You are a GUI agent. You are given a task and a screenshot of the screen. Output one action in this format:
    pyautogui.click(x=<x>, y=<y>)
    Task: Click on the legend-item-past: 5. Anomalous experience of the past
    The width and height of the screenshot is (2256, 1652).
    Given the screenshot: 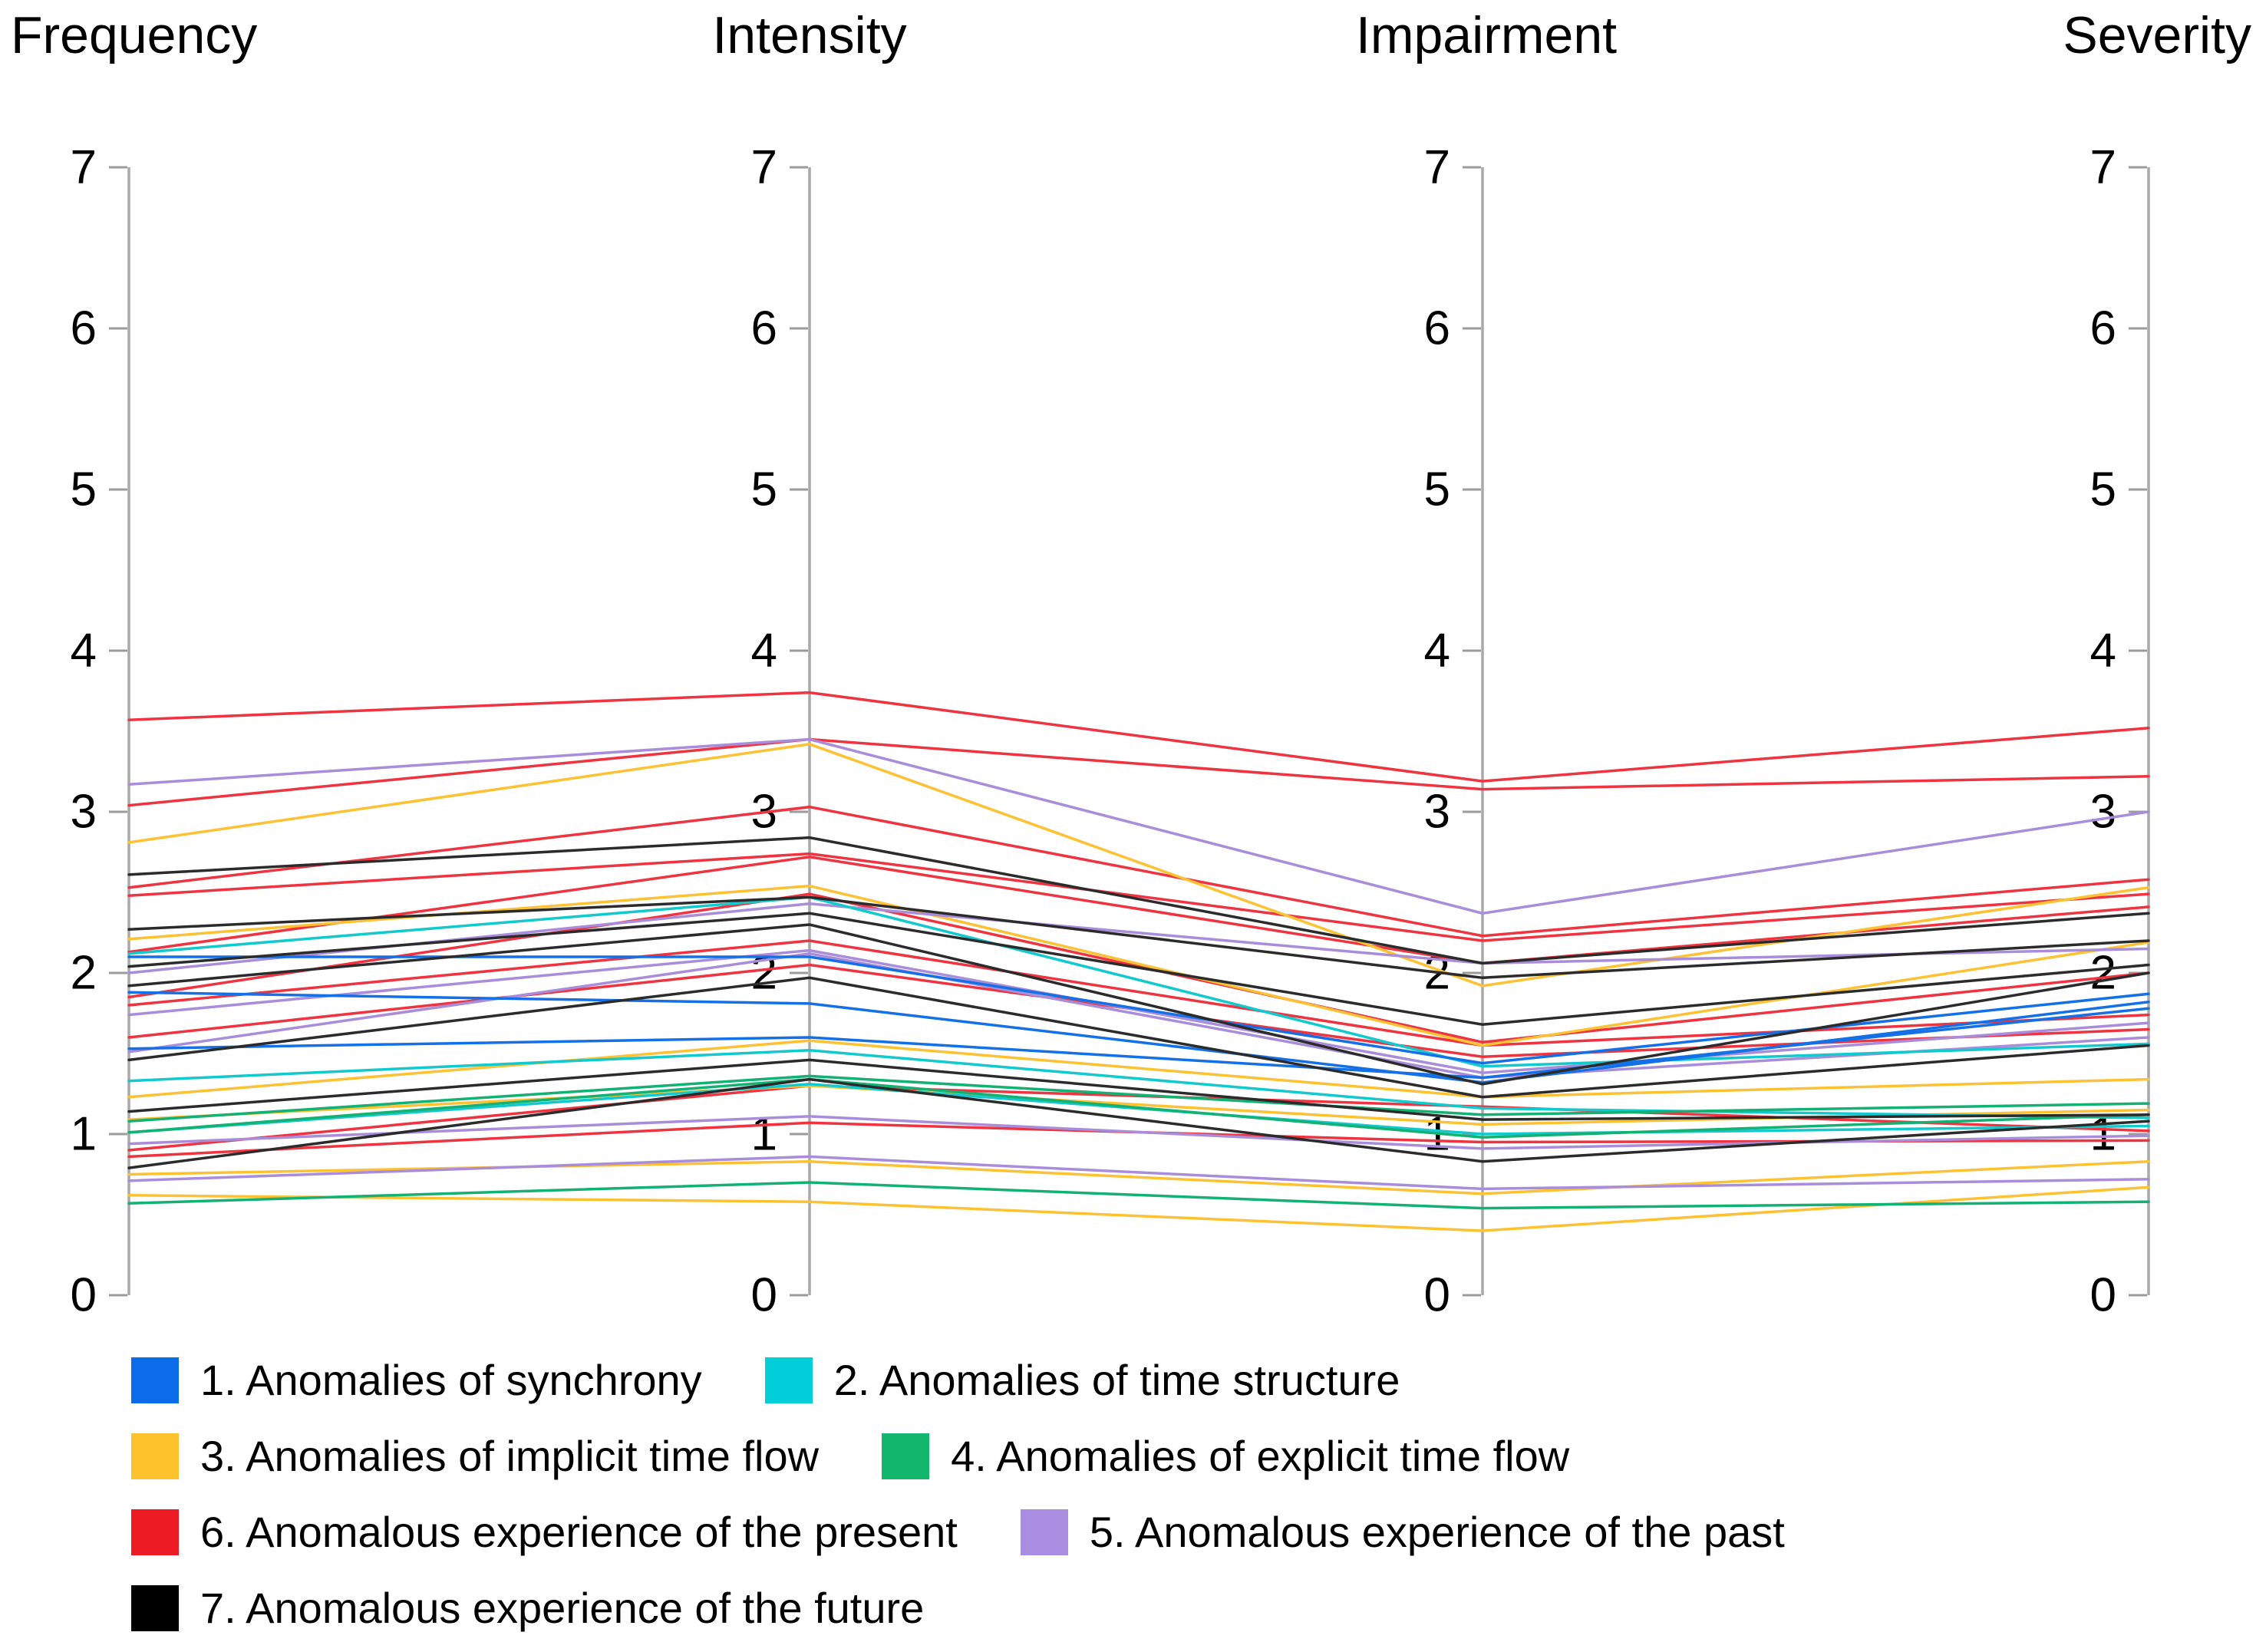 What is the action you would take?
    pyautogui.click(x=1402, y=1532)
    